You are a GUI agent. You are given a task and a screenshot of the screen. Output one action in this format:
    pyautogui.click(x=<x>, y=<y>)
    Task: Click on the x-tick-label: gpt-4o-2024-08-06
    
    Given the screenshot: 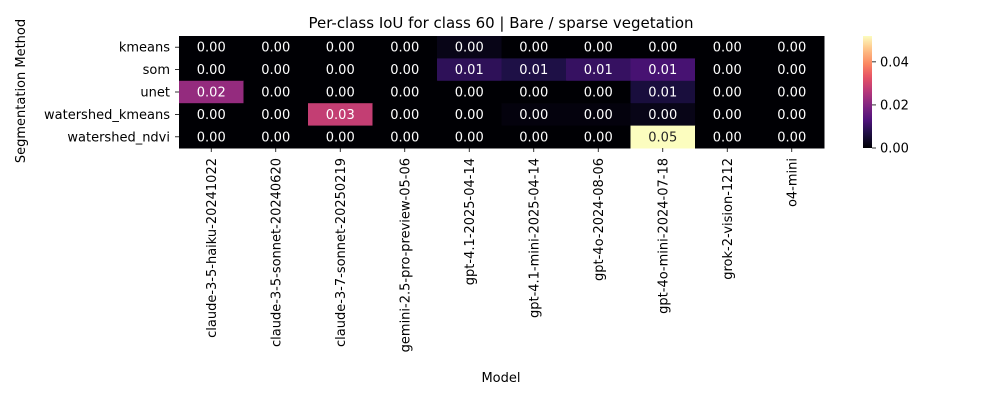 What is the action you would take?
    pyautogui.click(x=599, y=219)
    